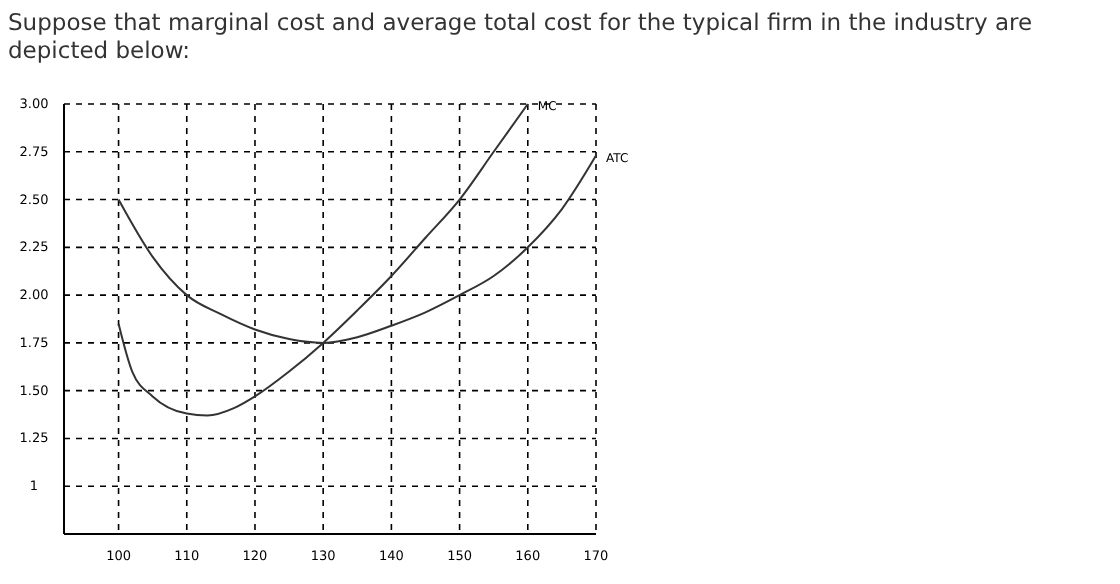 This screenshot has height=584, width=1120. I want to click on chart-title: Suppose that marginal cost and average total cost for the typical firm in the industry are depicted below:, so click(521, 36).